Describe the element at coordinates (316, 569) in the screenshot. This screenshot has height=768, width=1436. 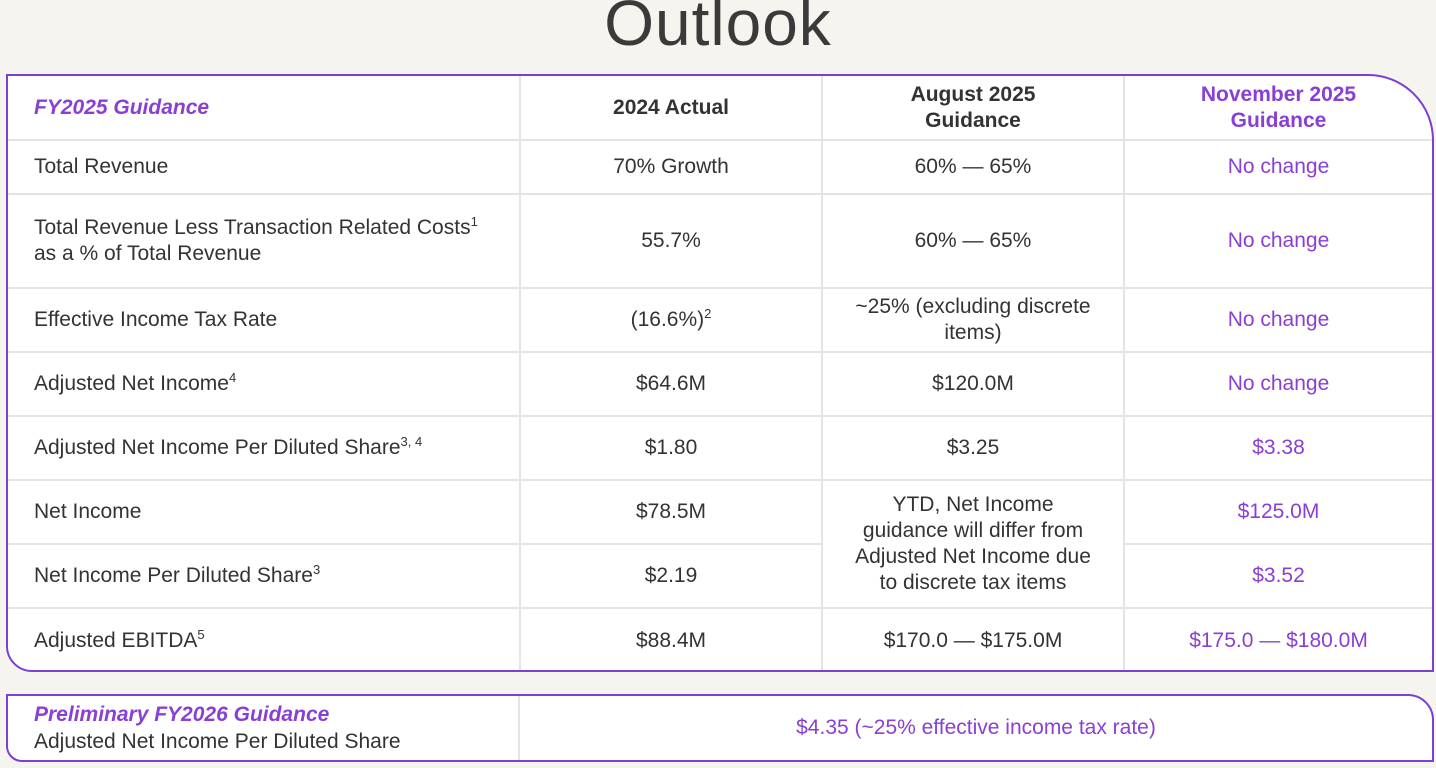
I see `footnote-marker: 3` at that location.